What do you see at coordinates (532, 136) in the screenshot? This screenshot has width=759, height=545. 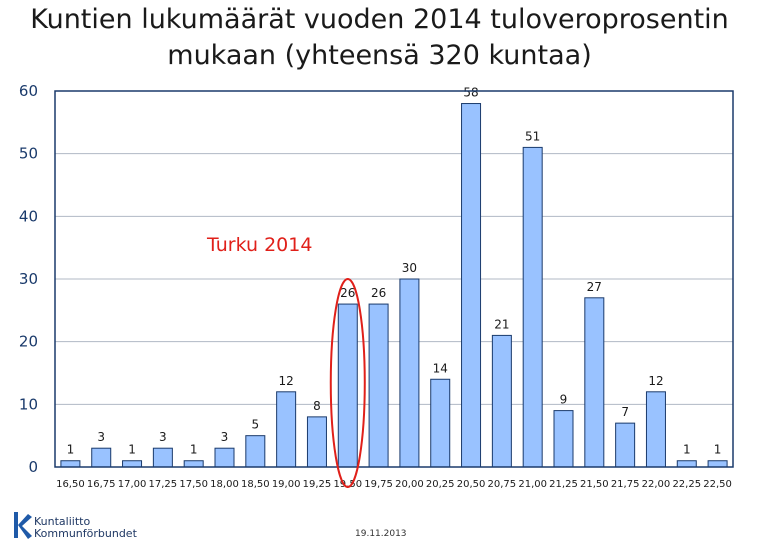 I see `data-label: 51` at bounding box center [532, 136].